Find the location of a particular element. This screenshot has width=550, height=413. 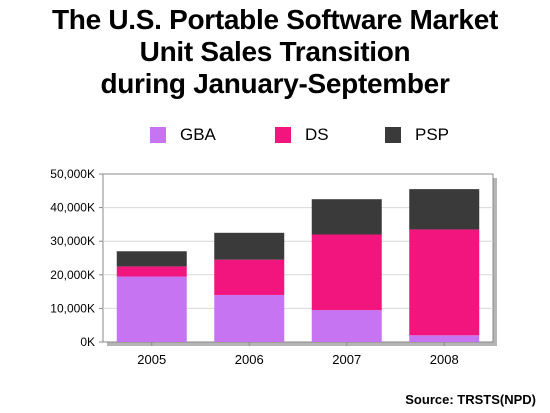

bar-segment-psp-2008 is located at coordinates (444, 209).